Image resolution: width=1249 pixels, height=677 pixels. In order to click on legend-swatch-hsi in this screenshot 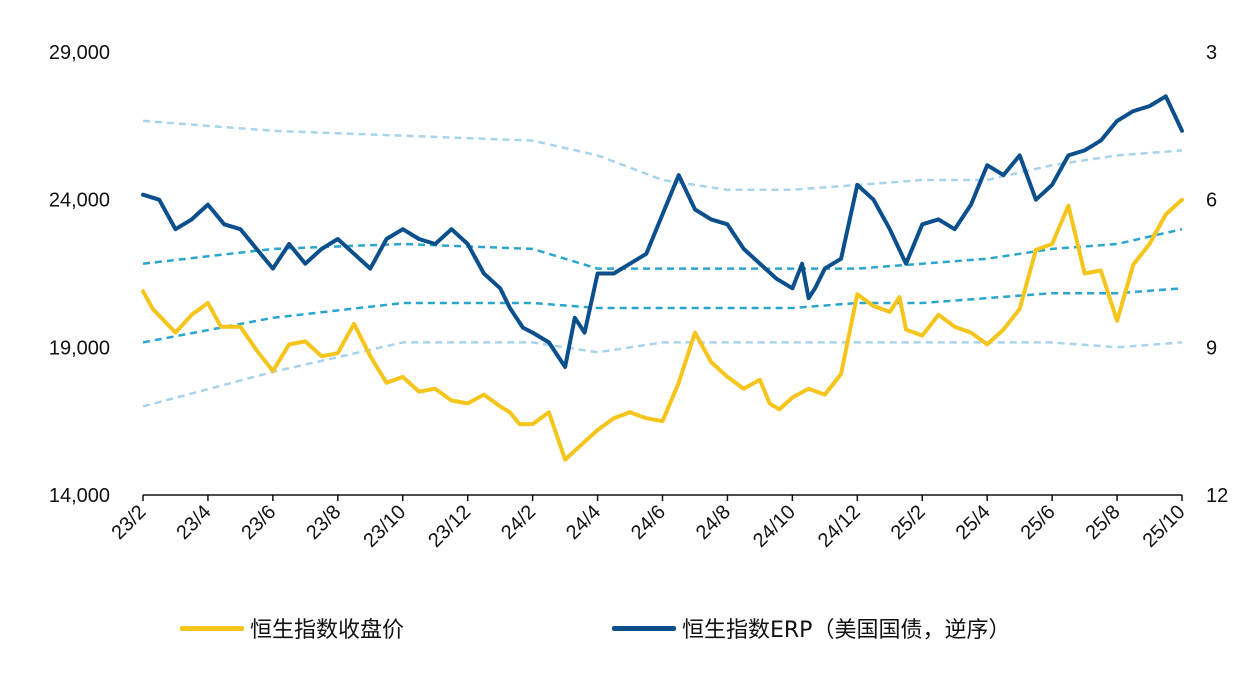, I will do `click(212, 628)`.